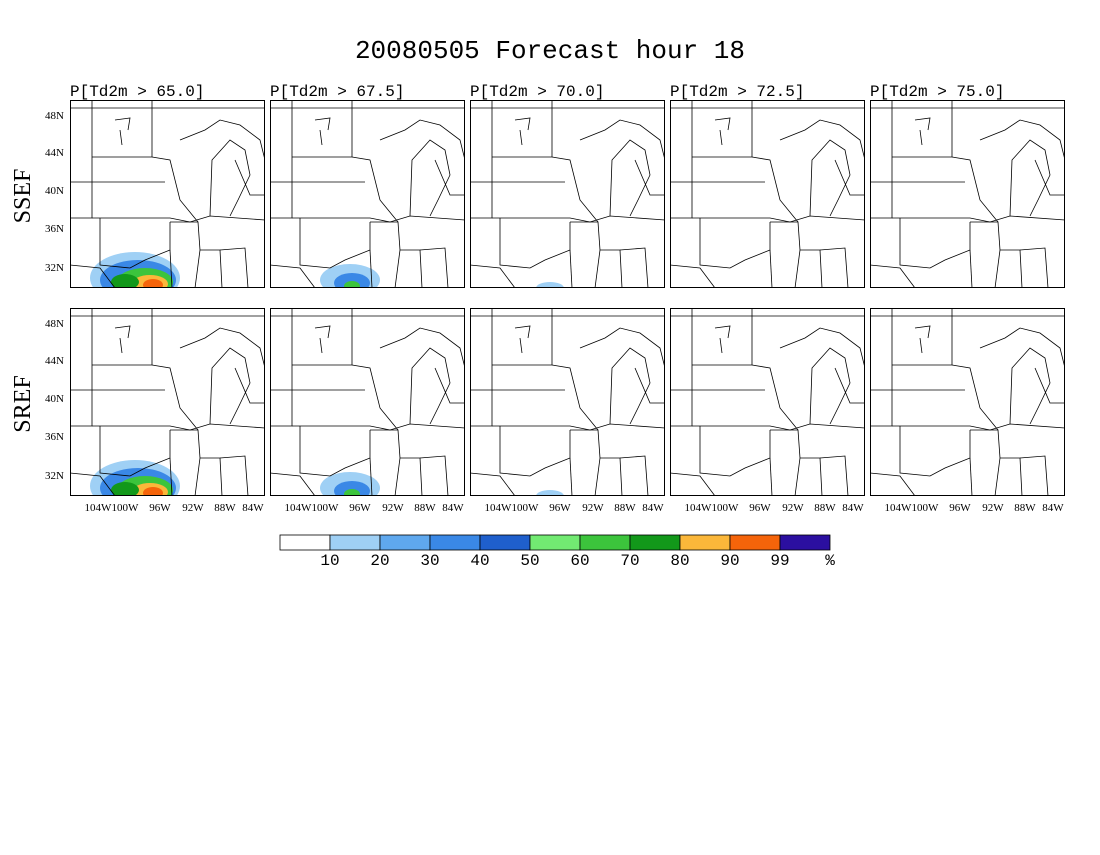 Image resolution: width=1100 pixels, height=855 pixels. What do you see at coordinates (679, 561) in the screenshot?
I see `colorbar-label: 80` at bounding box center [679, 561].